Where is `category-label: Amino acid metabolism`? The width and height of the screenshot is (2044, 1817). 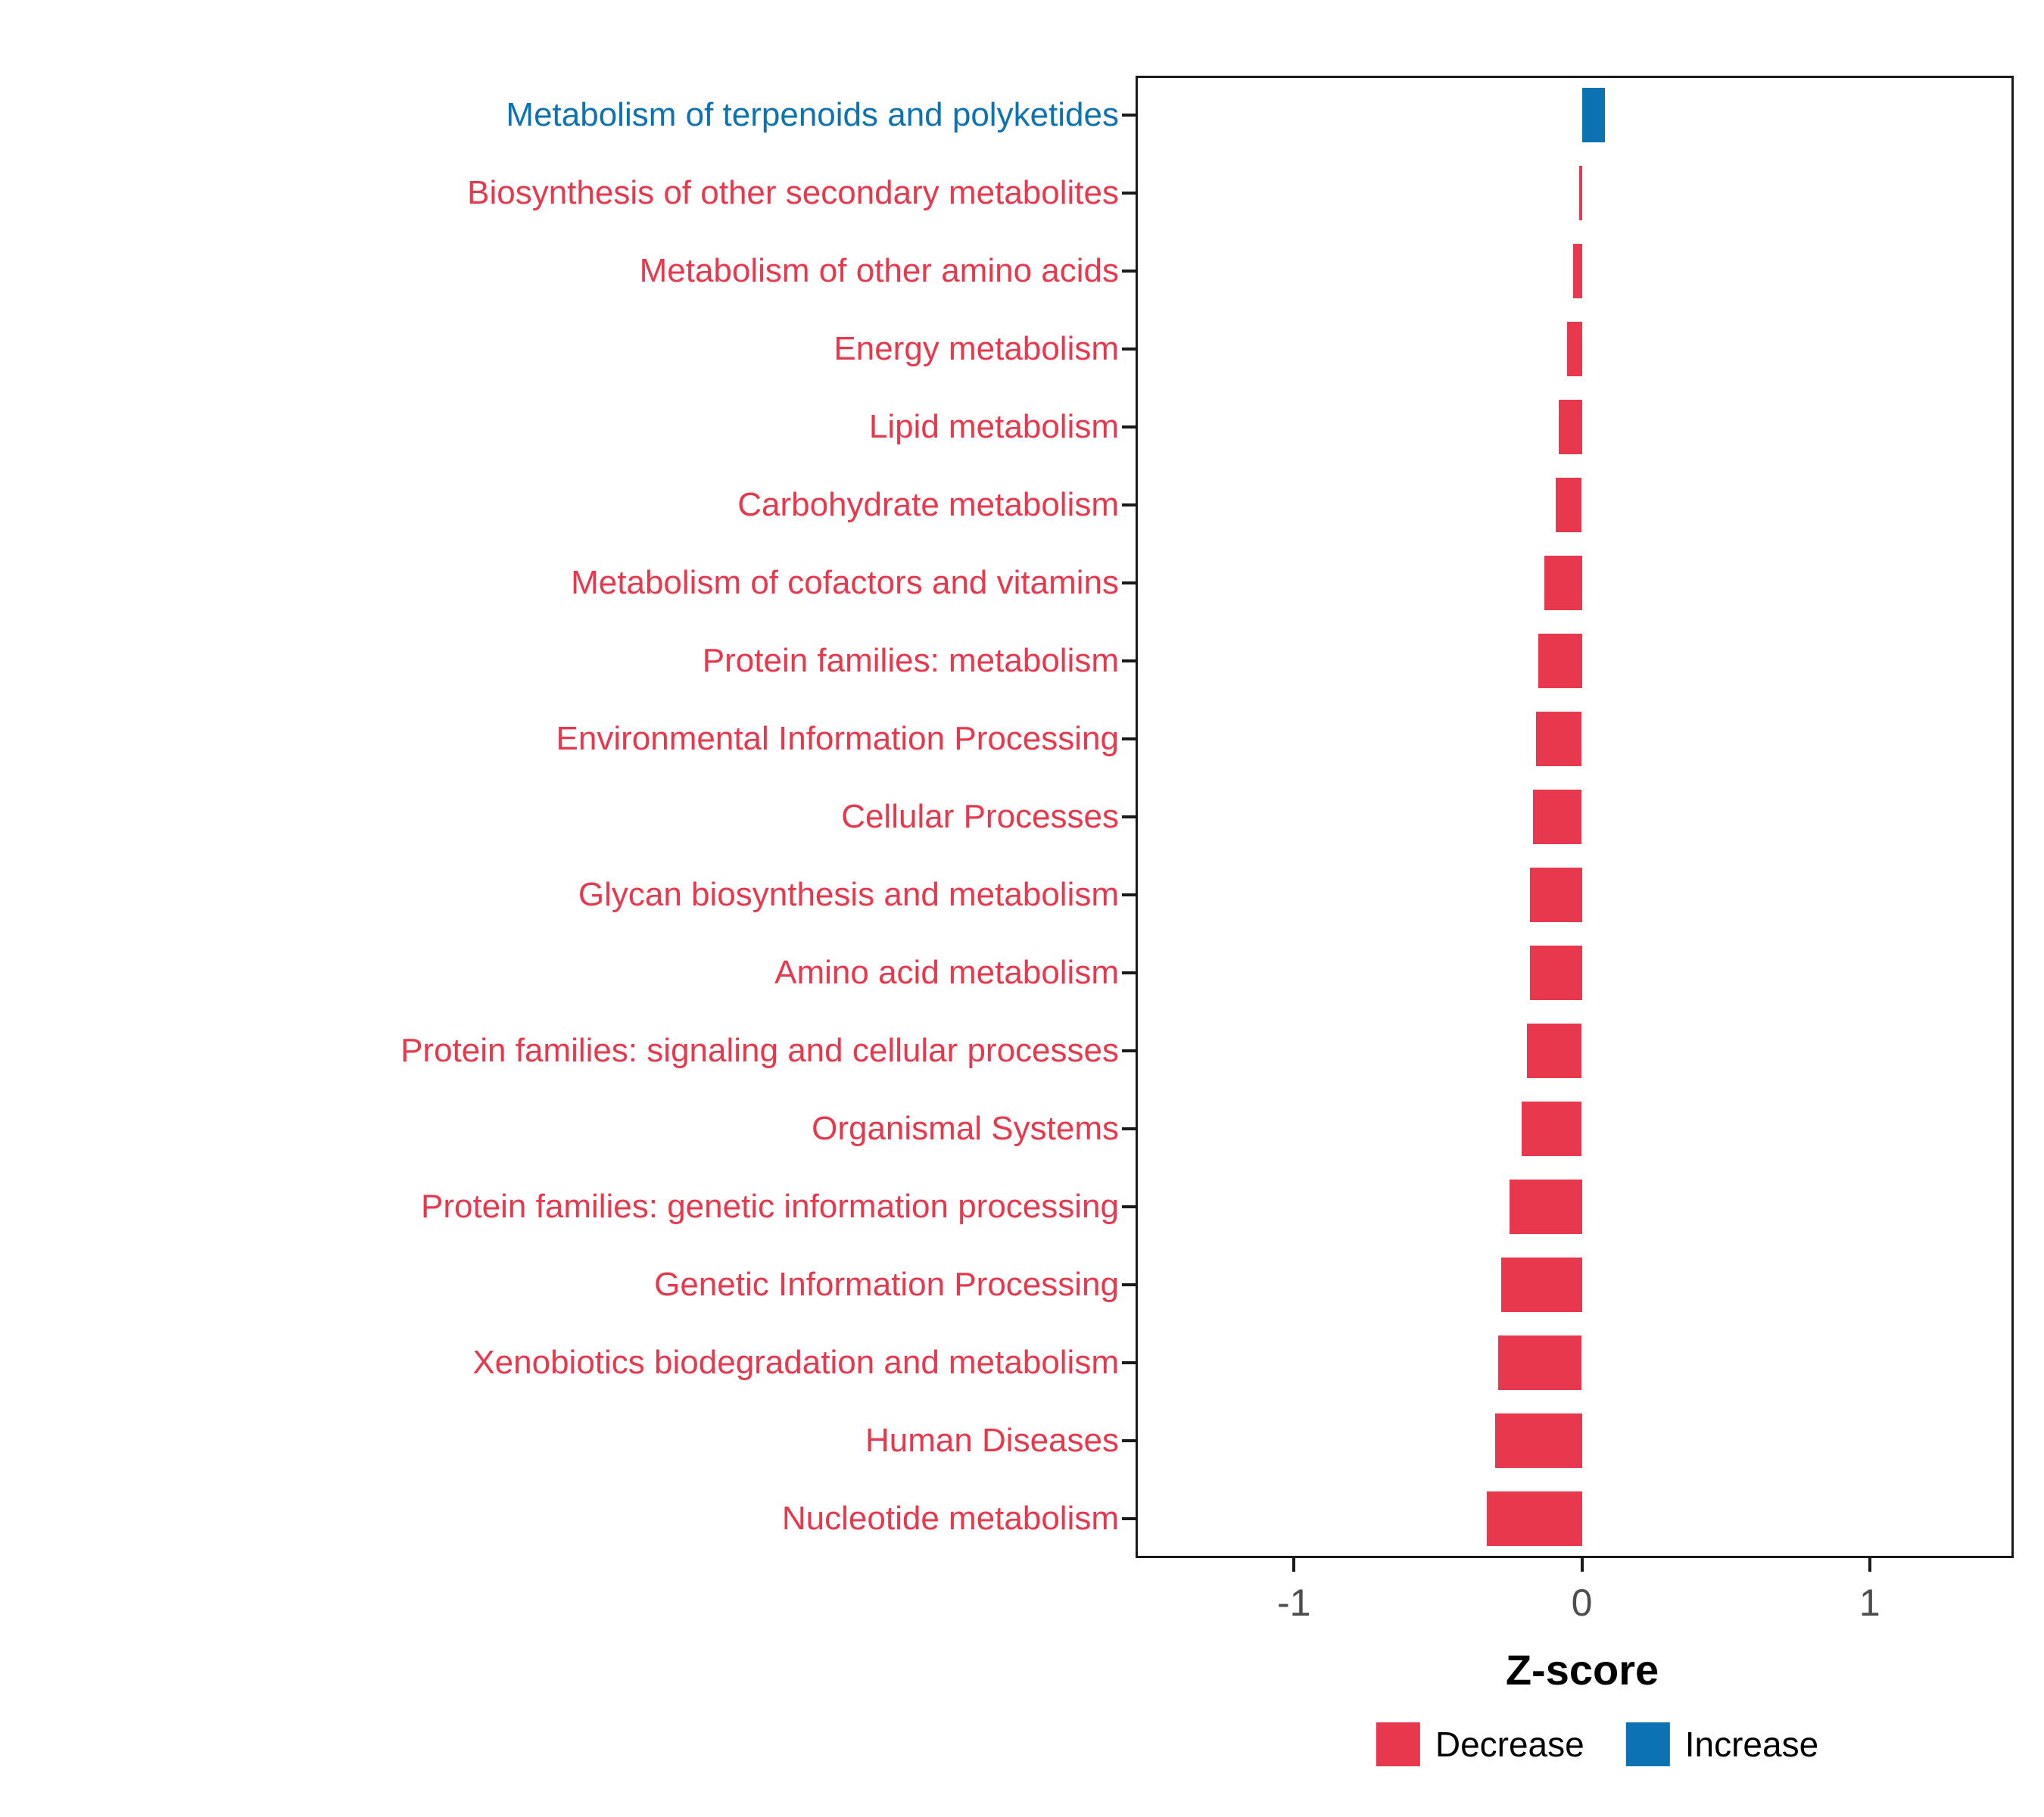
category-label: Amino acid metabolism is located at coordinates (946, 973).